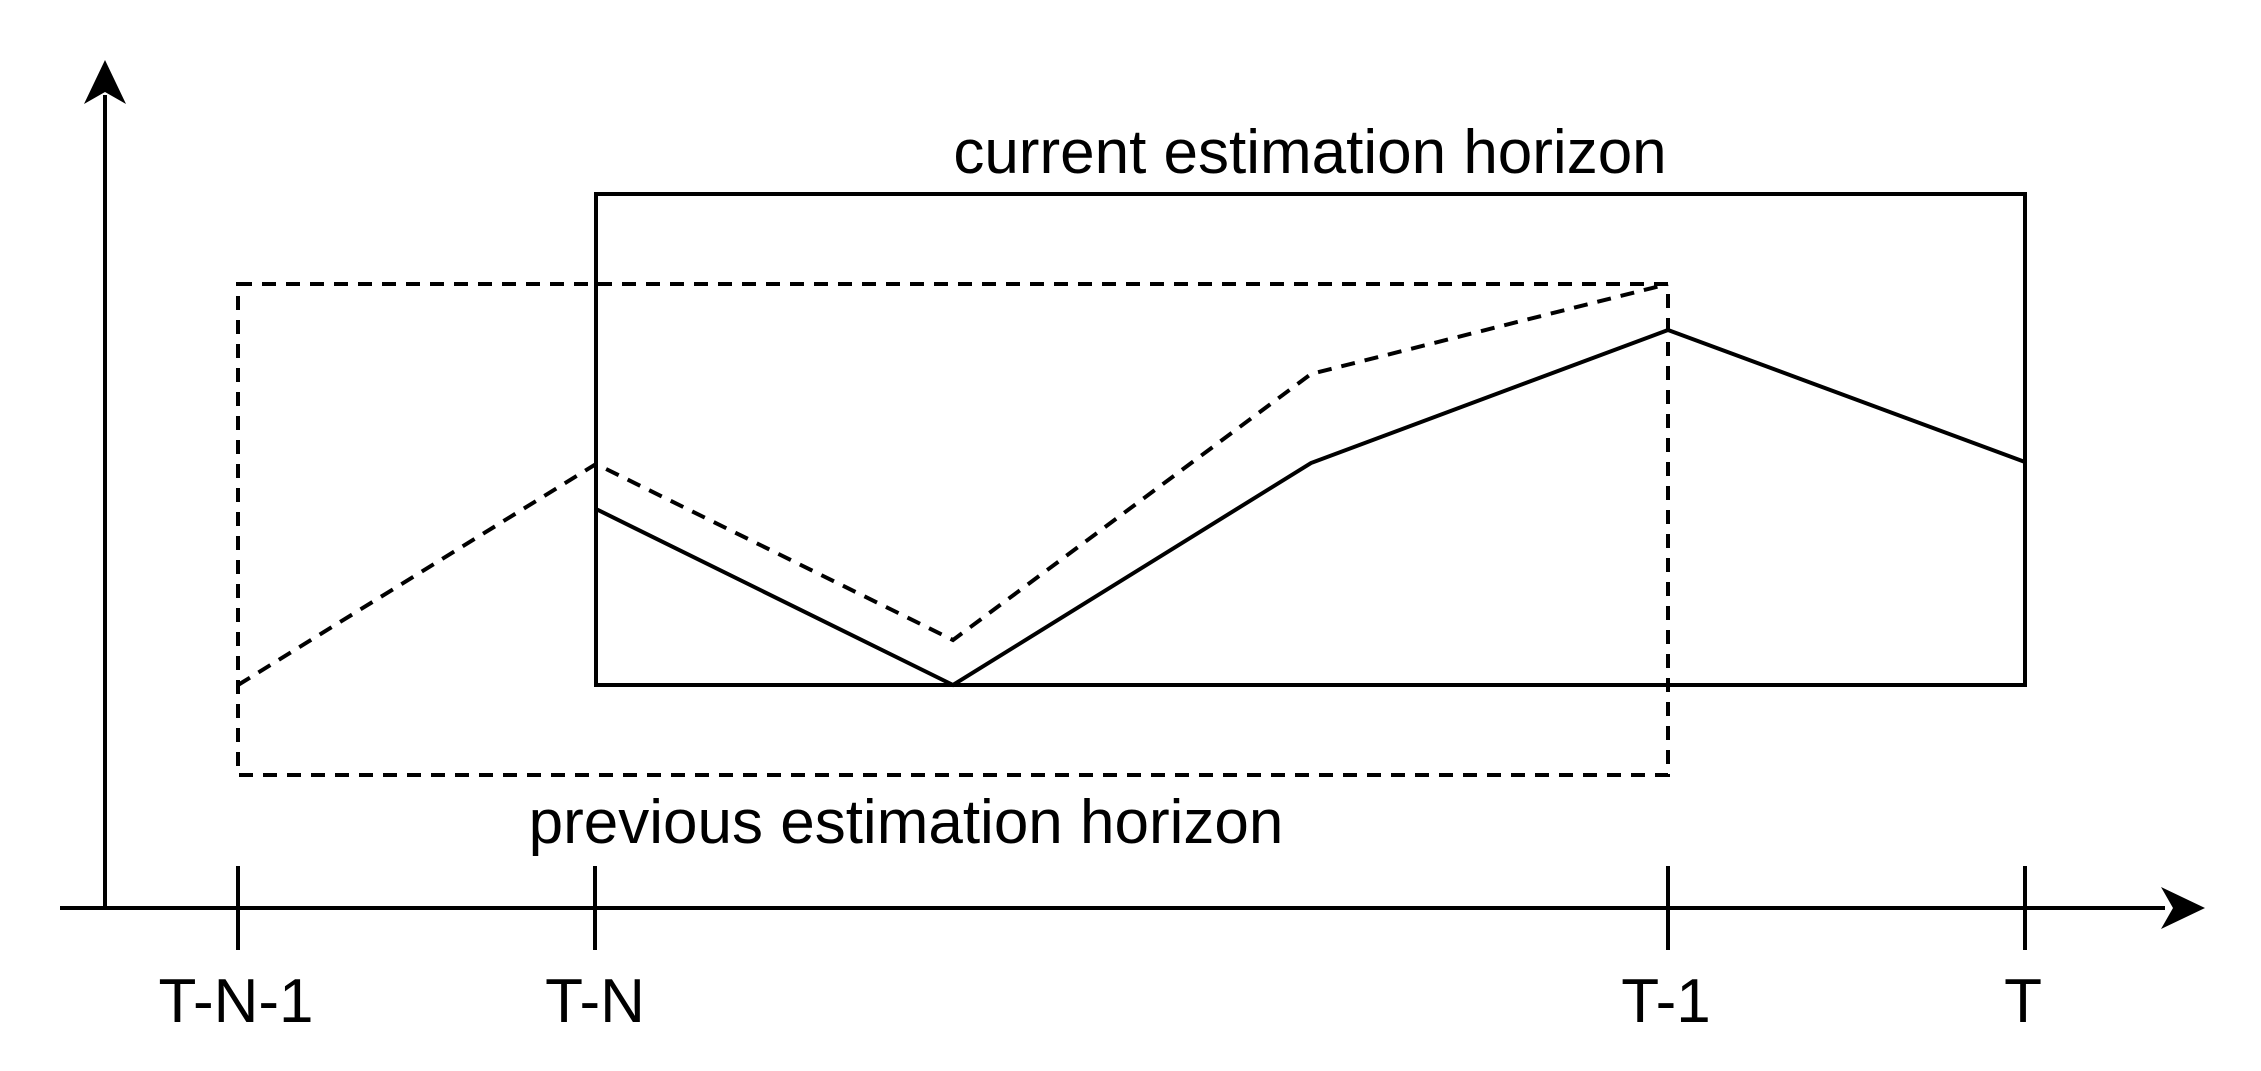 Image resolution: width=2261 pixels, height=1071 pixels. I want to click on tick-label-t-1: T-1, so click(1666, 1001).